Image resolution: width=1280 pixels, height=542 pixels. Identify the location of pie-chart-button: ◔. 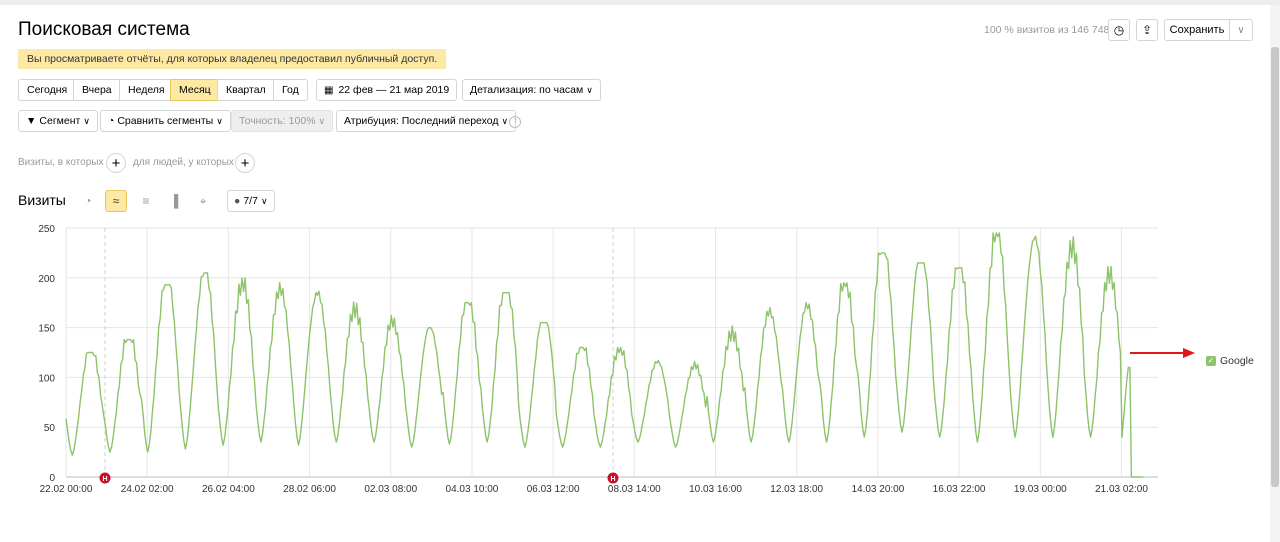
(88, 201).